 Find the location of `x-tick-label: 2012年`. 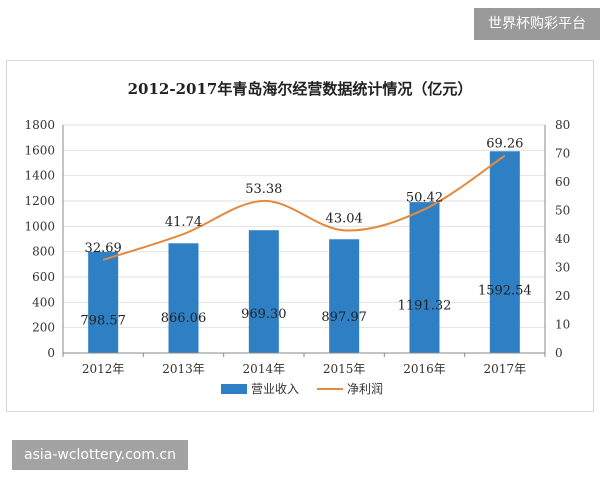

x-tick-label: 2012年 is located at coordinates (103, 369).